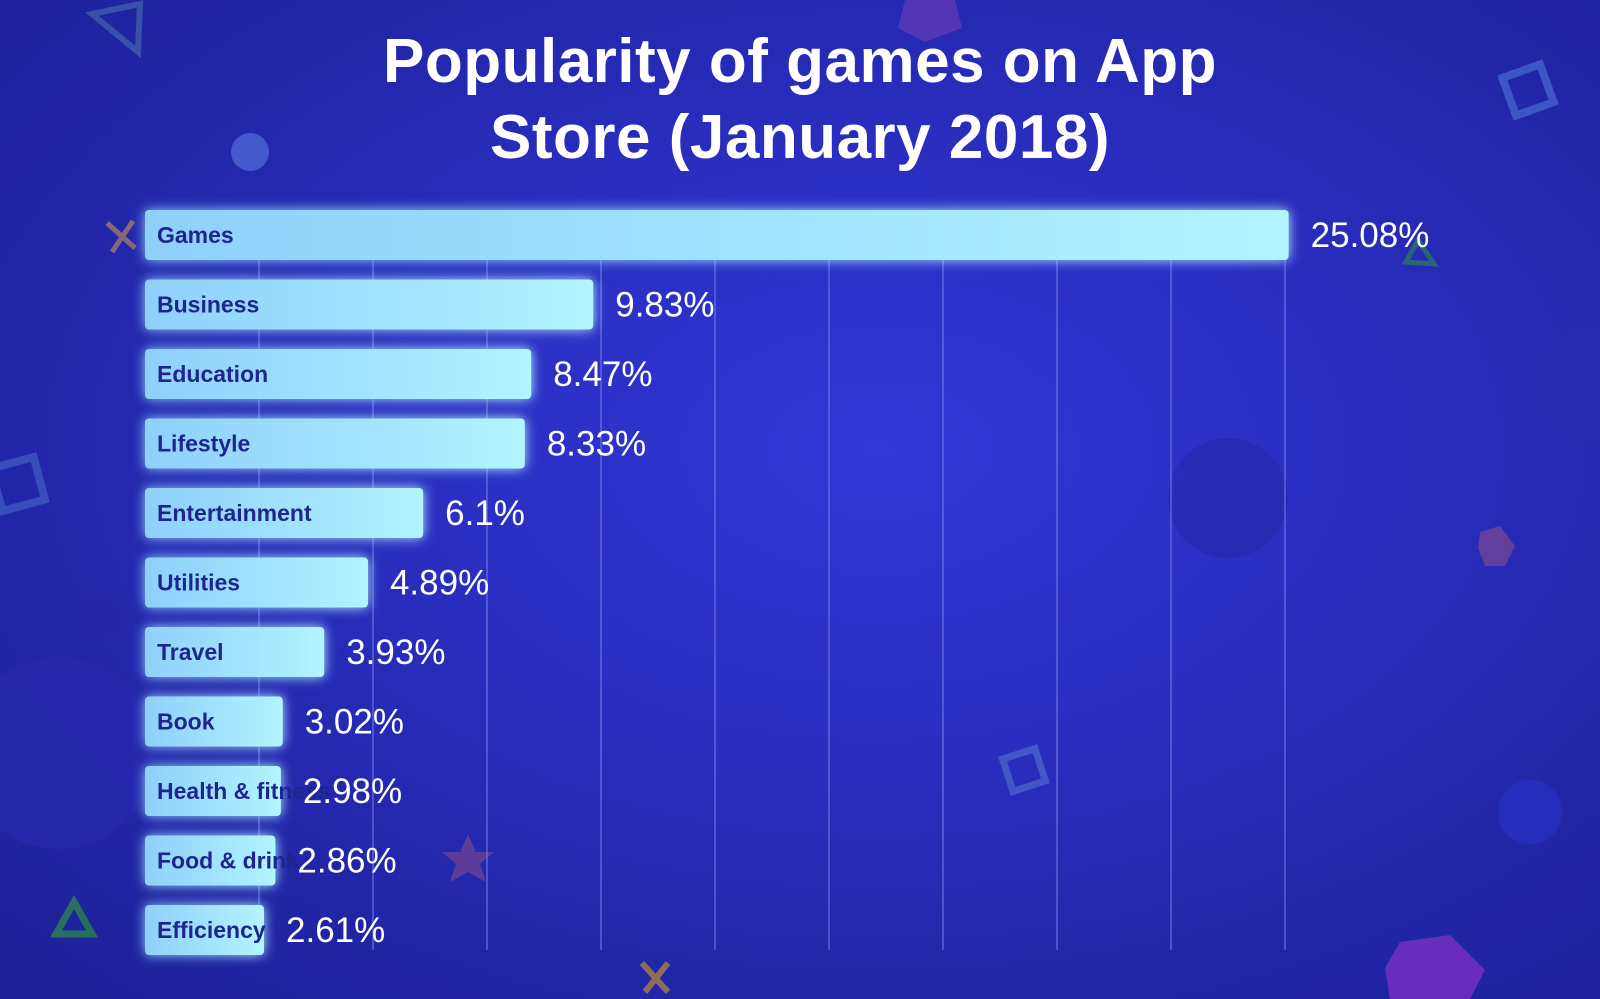 Image resolution: width=1600 pixels, height=999 pixels. What do you see at coordinates (195, 235) in the screenshot?
I see `category-label: Games` at bounding box center [195, 235].